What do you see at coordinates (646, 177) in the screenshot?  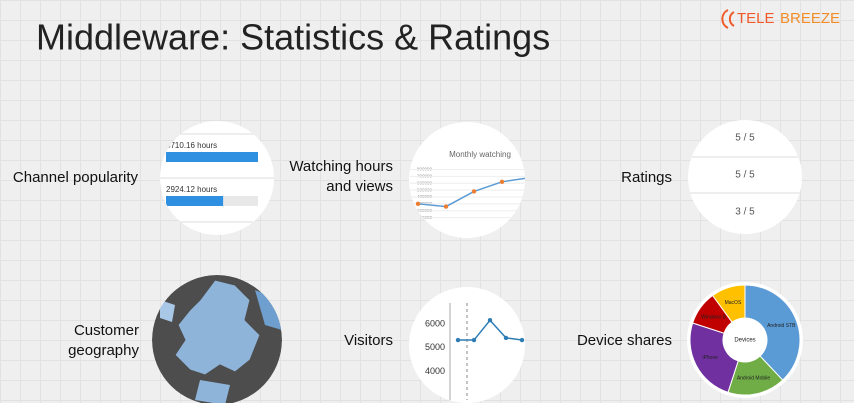 I see `widget-label: Ratings` at bounding box center [646, 177].